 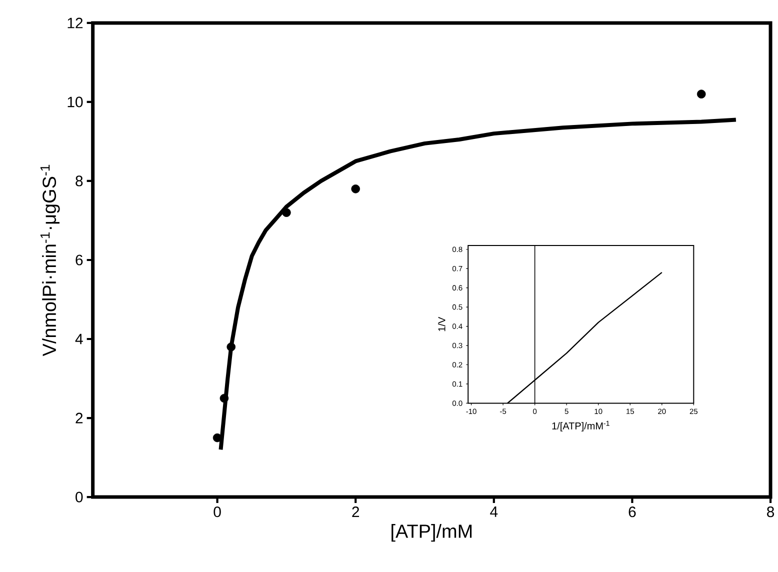 What do you see at coordinates (581, 426) in the screenshot?
I see `x-axis-title: 1/[ATP]/mM$^{-1}$` at bounding box center [581, 426].